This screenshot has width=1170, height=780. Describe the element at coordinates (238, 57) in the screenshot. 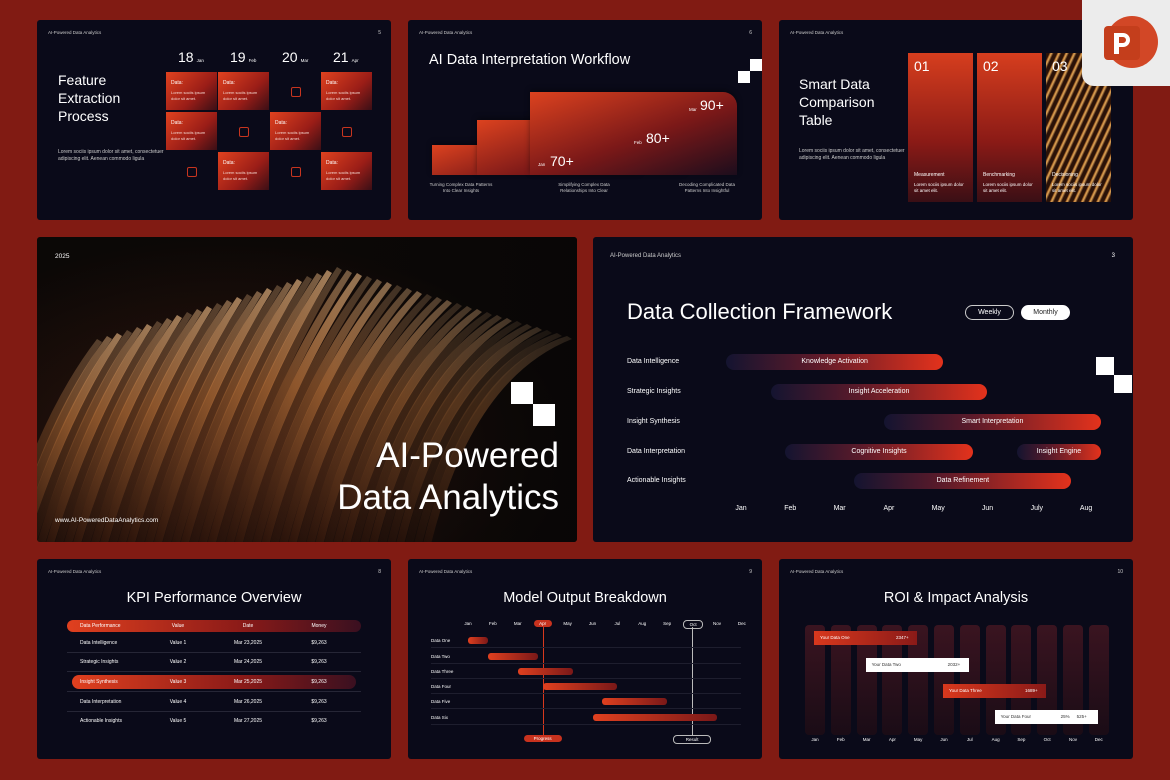

I see `day: 19` at that location.